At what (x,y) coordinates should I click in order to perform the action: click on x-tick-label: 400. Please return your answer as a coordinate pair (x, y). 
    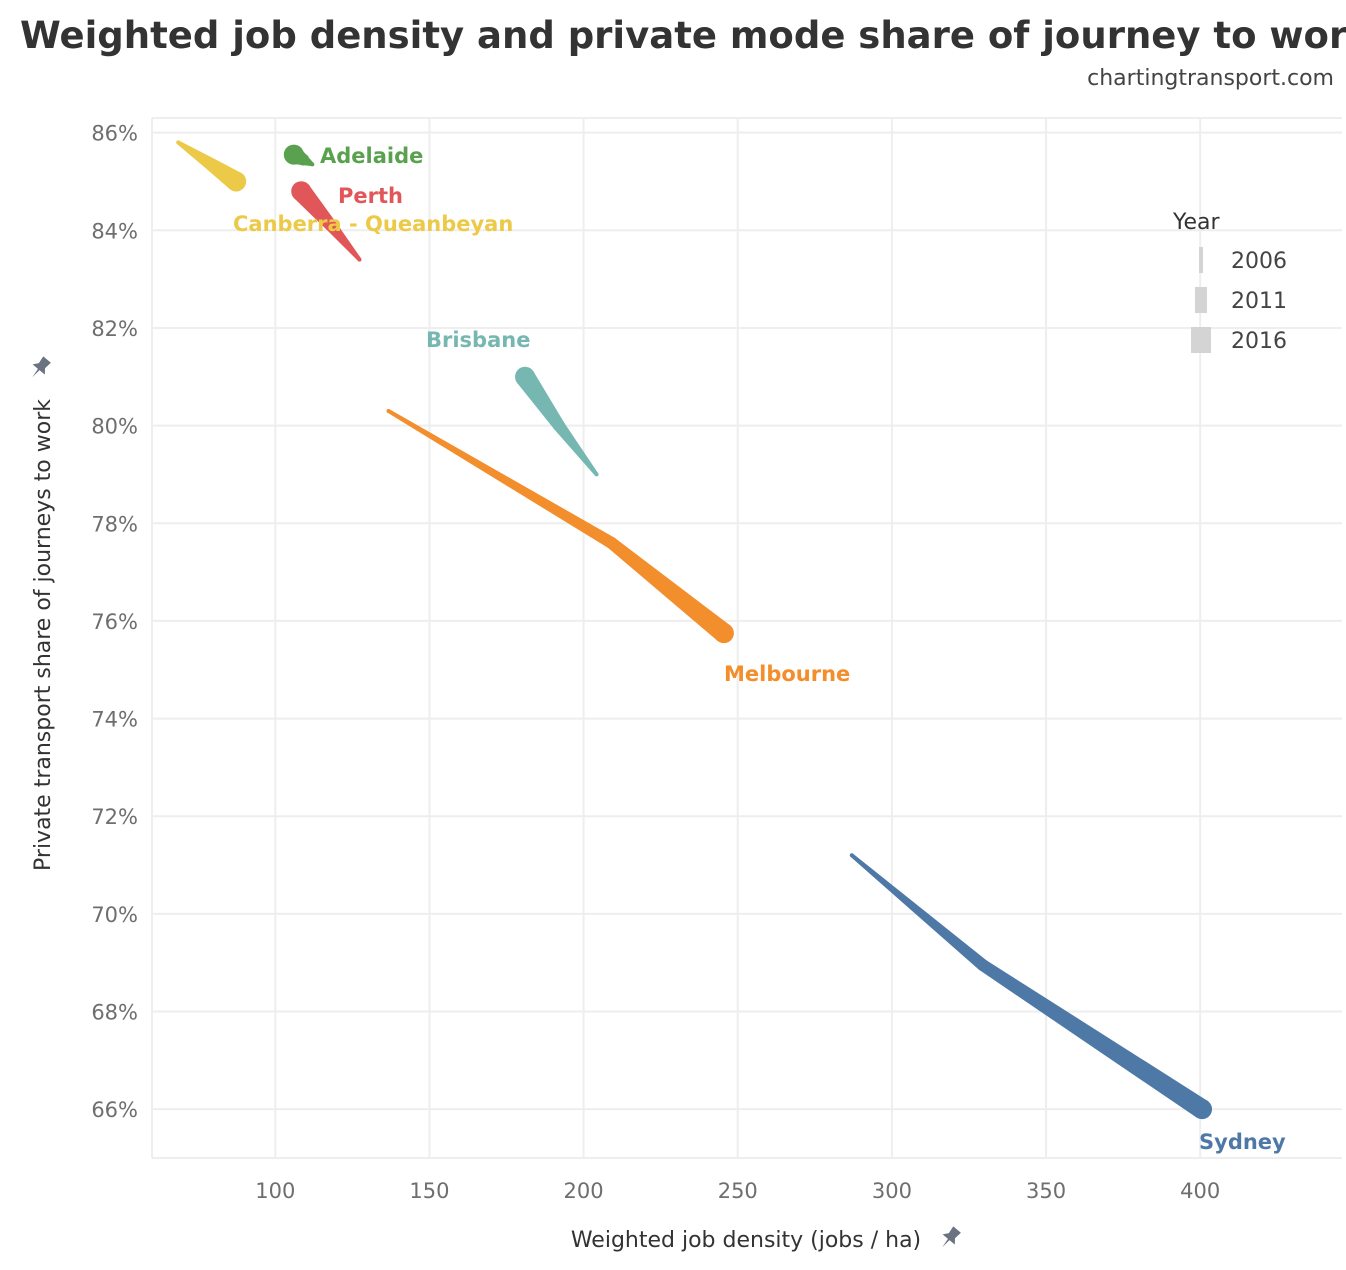
    Looking at the image, I should click on (1200, 1191).